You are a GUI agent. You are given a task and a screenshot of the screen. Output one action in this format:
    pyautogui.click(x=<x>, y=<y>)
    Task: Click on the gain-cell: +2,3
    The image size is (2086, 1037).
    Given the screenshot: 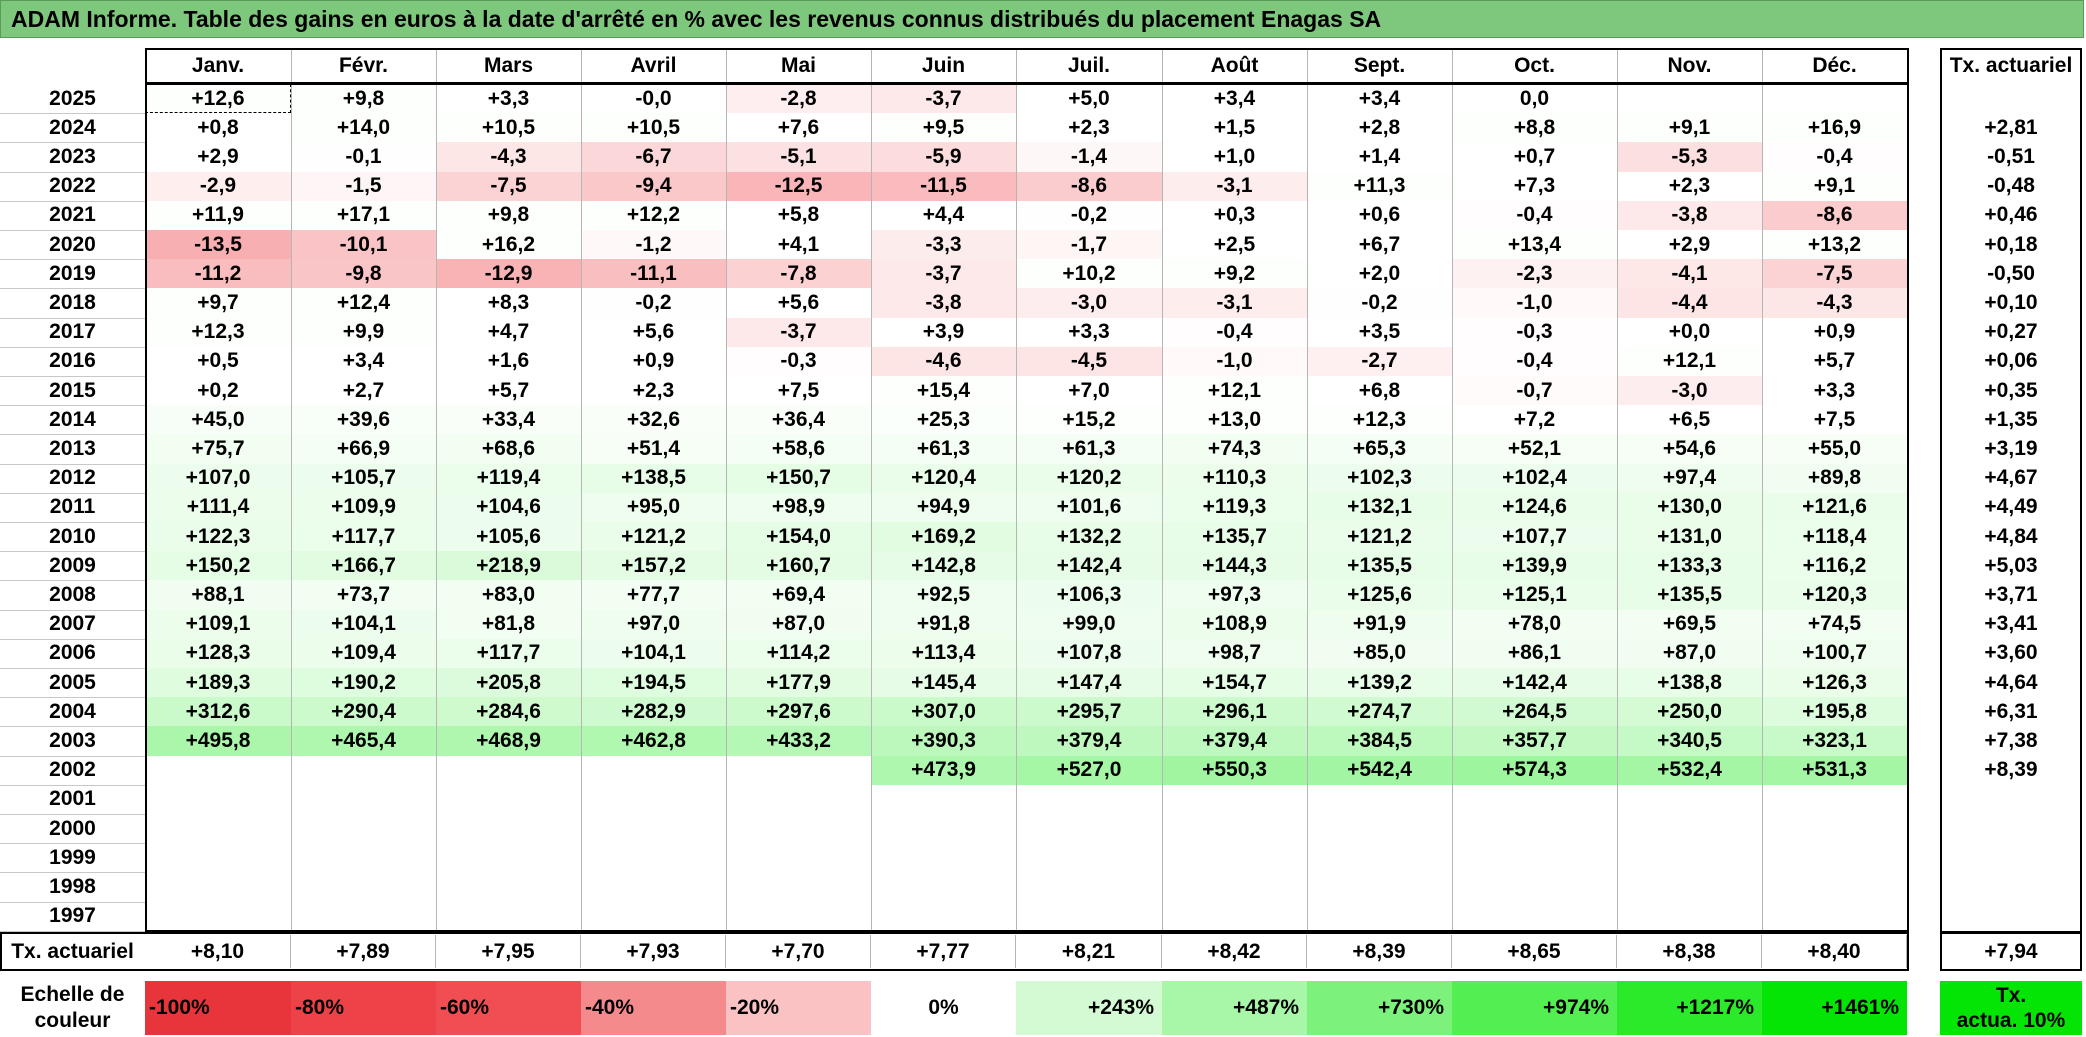 What is the action you would take?
    pyautogui.click(x=653, y=391)
    